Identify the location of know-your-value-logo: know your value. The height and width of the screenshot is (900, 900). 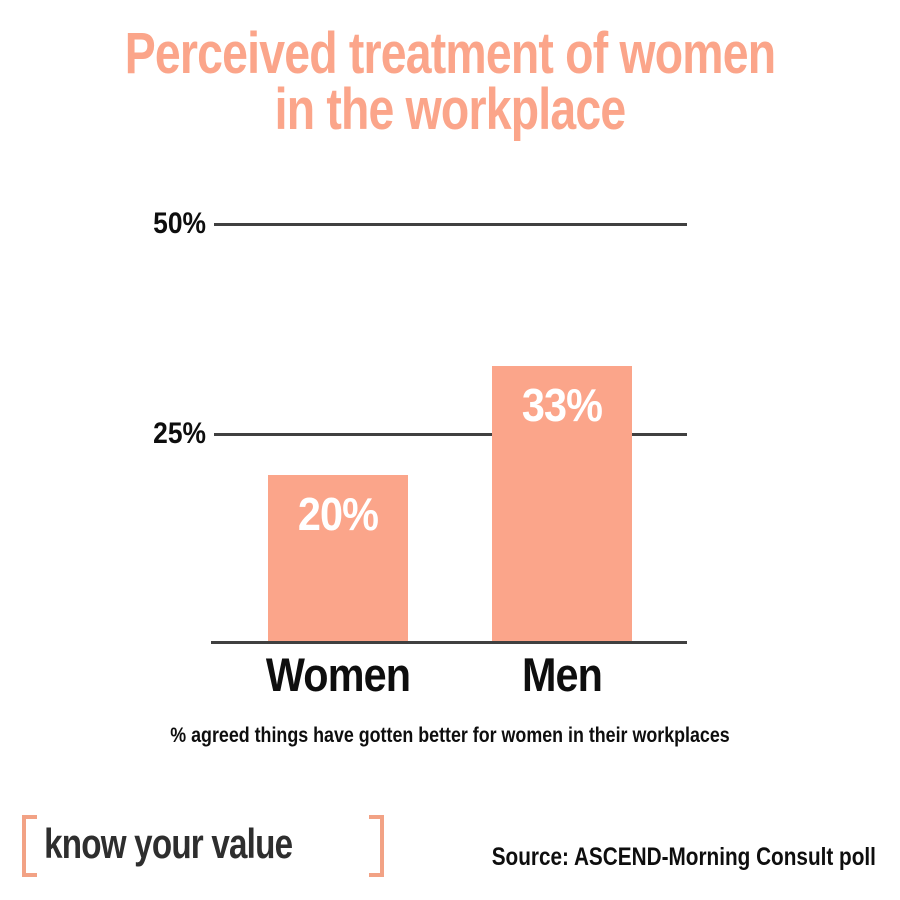
(203, 846).